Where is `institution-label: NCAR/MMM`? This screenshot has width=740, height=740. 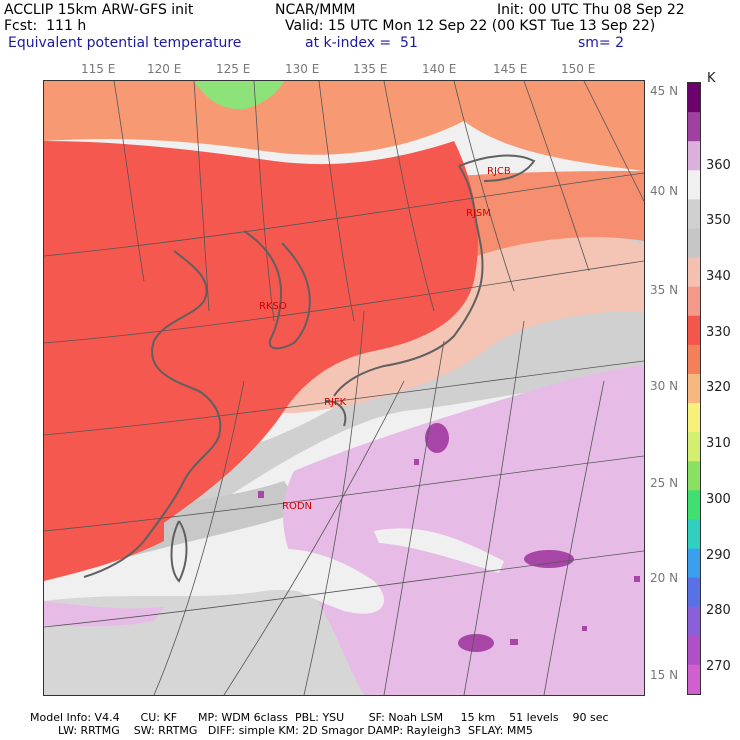 institution-label: NCAR/MMM is located at coordinates (315, 10).